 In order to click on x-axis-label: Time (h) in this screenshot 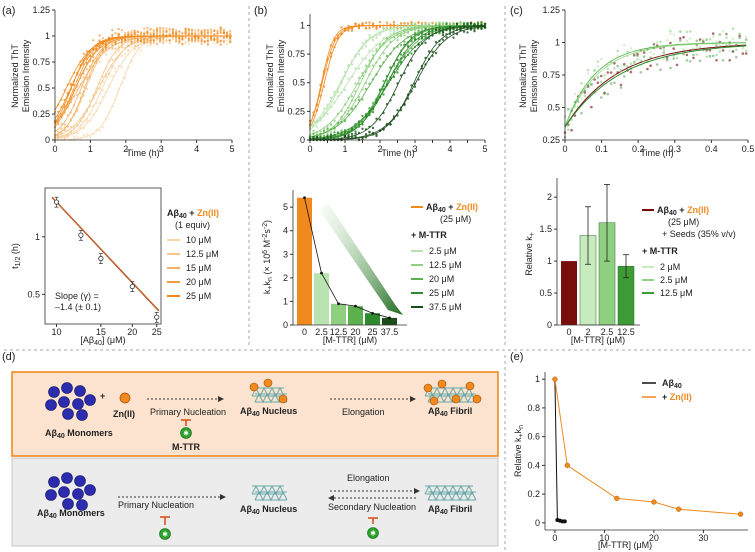, I will do `click(656, 153)`.